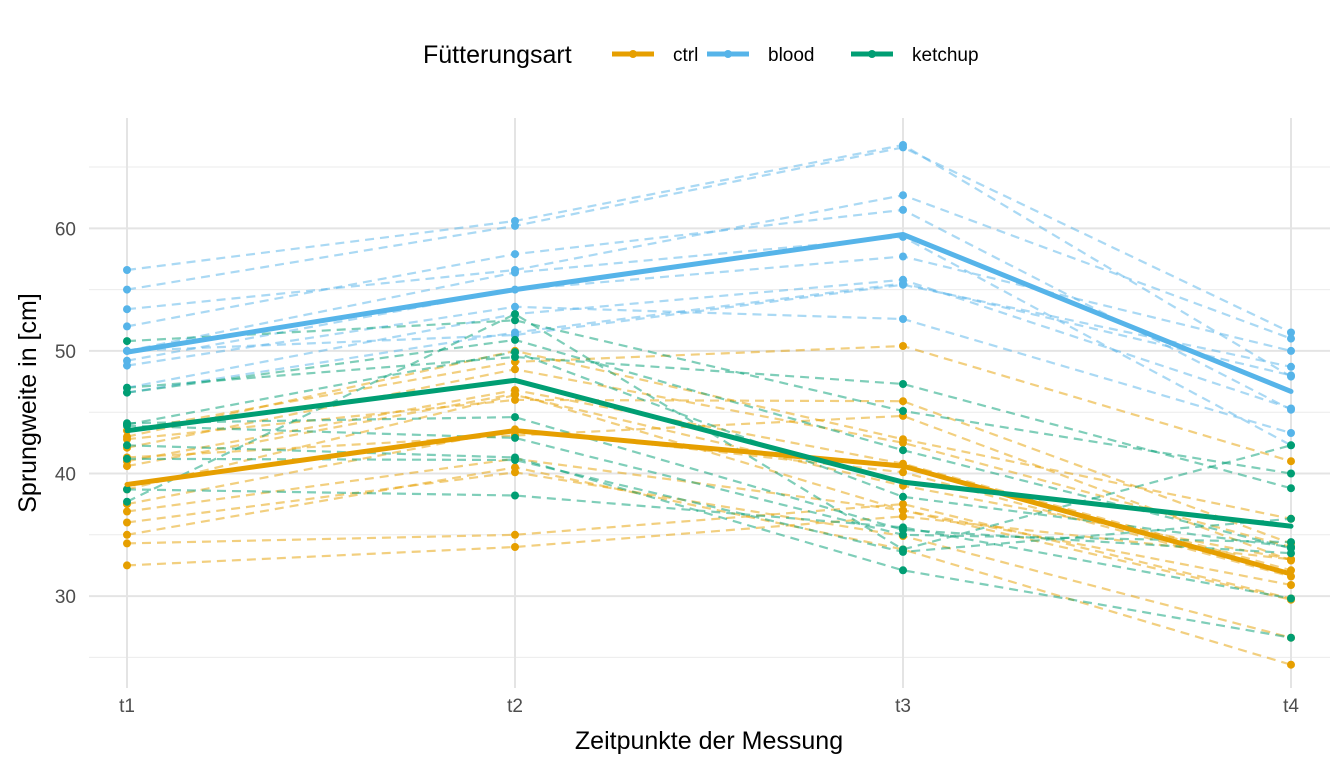  I want to click on y-tick-label: 30, so click(65, 597).